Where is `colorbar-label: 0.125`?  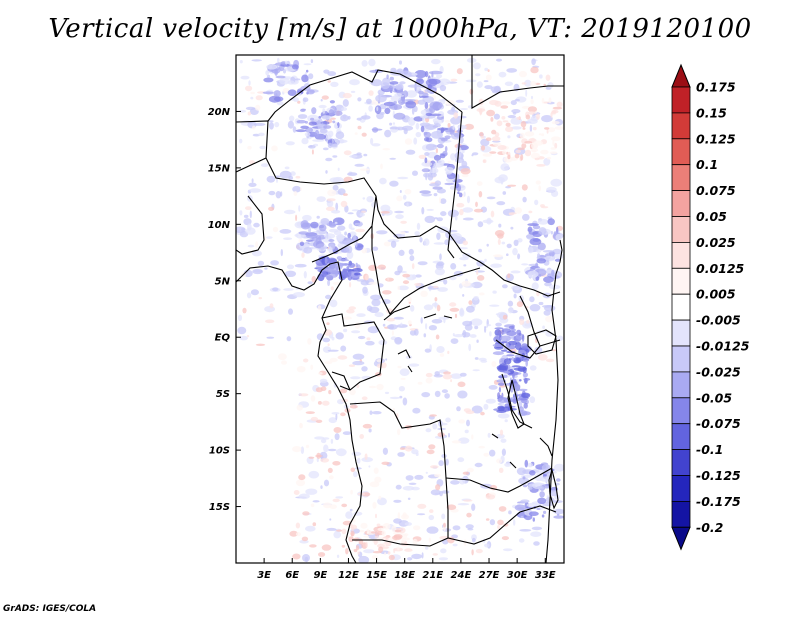 colorbar-label: 0.125 is located at coordinates (716, 138).